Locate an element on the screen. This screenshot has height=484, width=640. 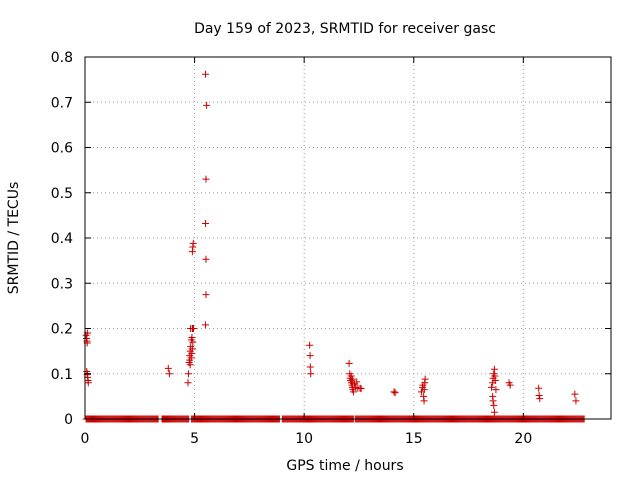
y-tick-label: 0.3 is located at coordinates (62, 284).